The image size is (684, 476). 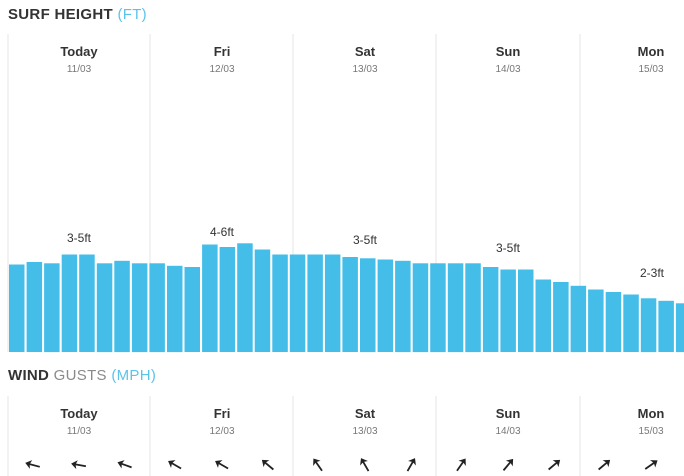 What do you see at coordinates (365, 69) in the screenshot?
I see `surf-day-date: 13/03` at bounding box center [365, 69].